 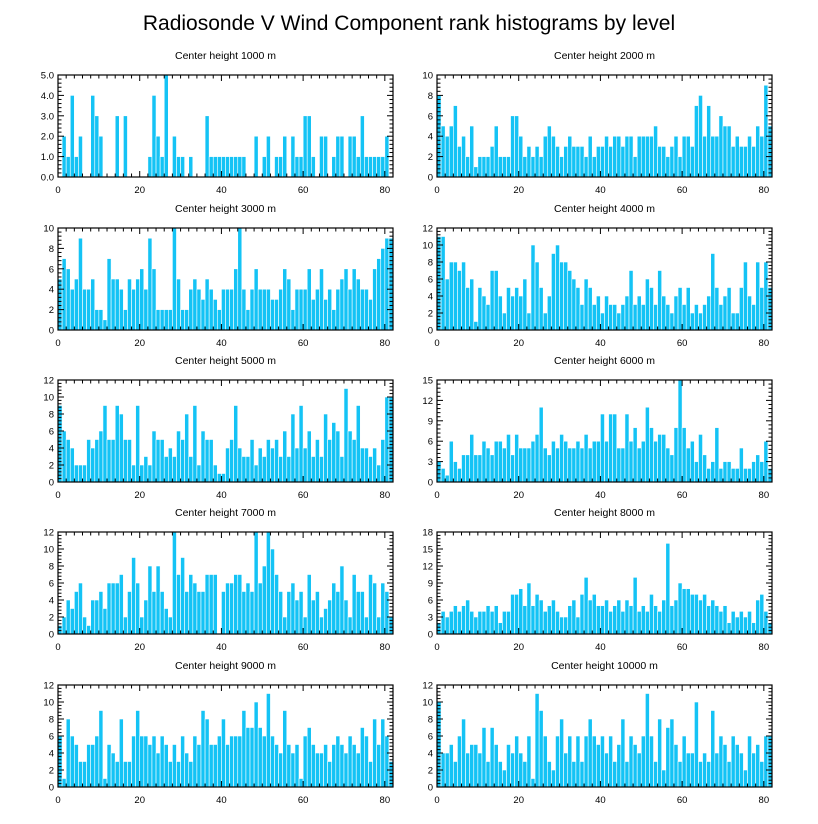 I want to click on x-tick-label: 0, so click(x=57, y=190).